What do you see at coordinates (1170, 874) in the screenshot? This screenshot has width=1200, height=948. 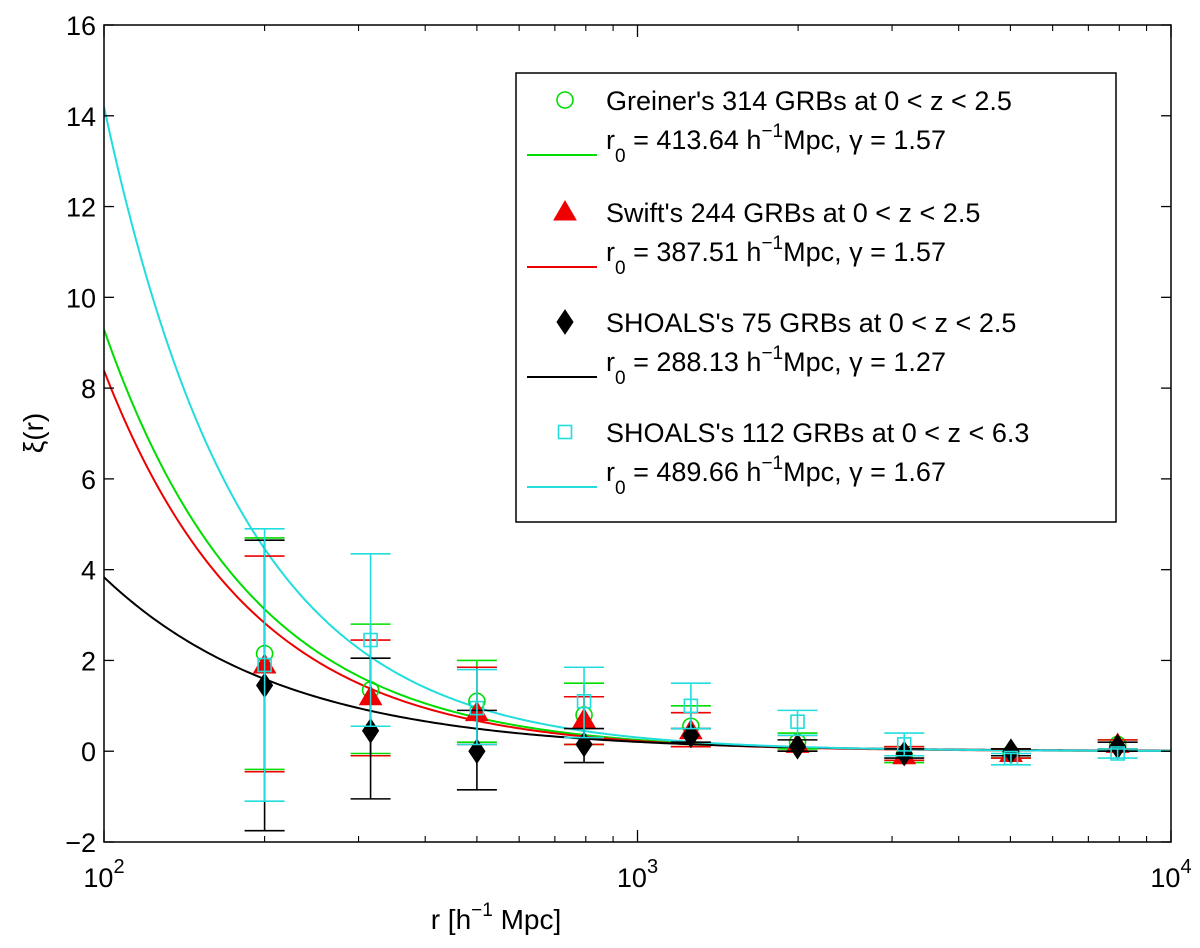 I see `x-tick-label: 10⁴` at bounding box center [1170, 874].